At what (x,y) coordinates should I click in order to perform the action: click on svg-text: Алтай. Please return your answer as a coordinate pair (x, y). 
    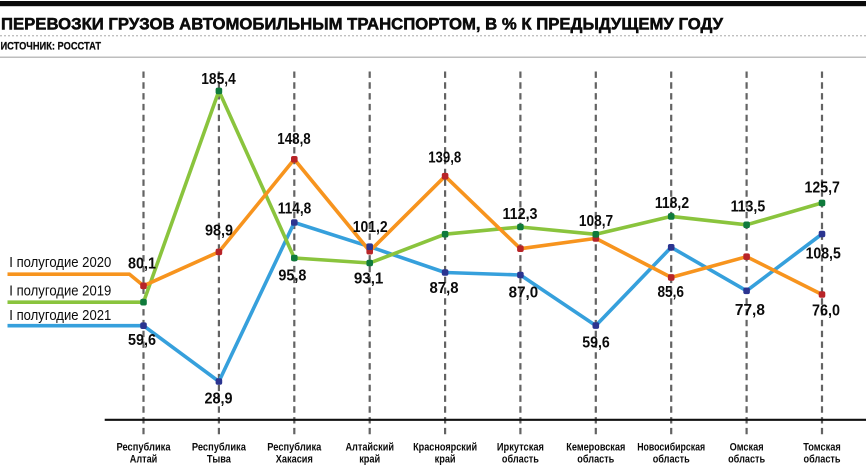
    Looking at the image, I should click on (144, 459).